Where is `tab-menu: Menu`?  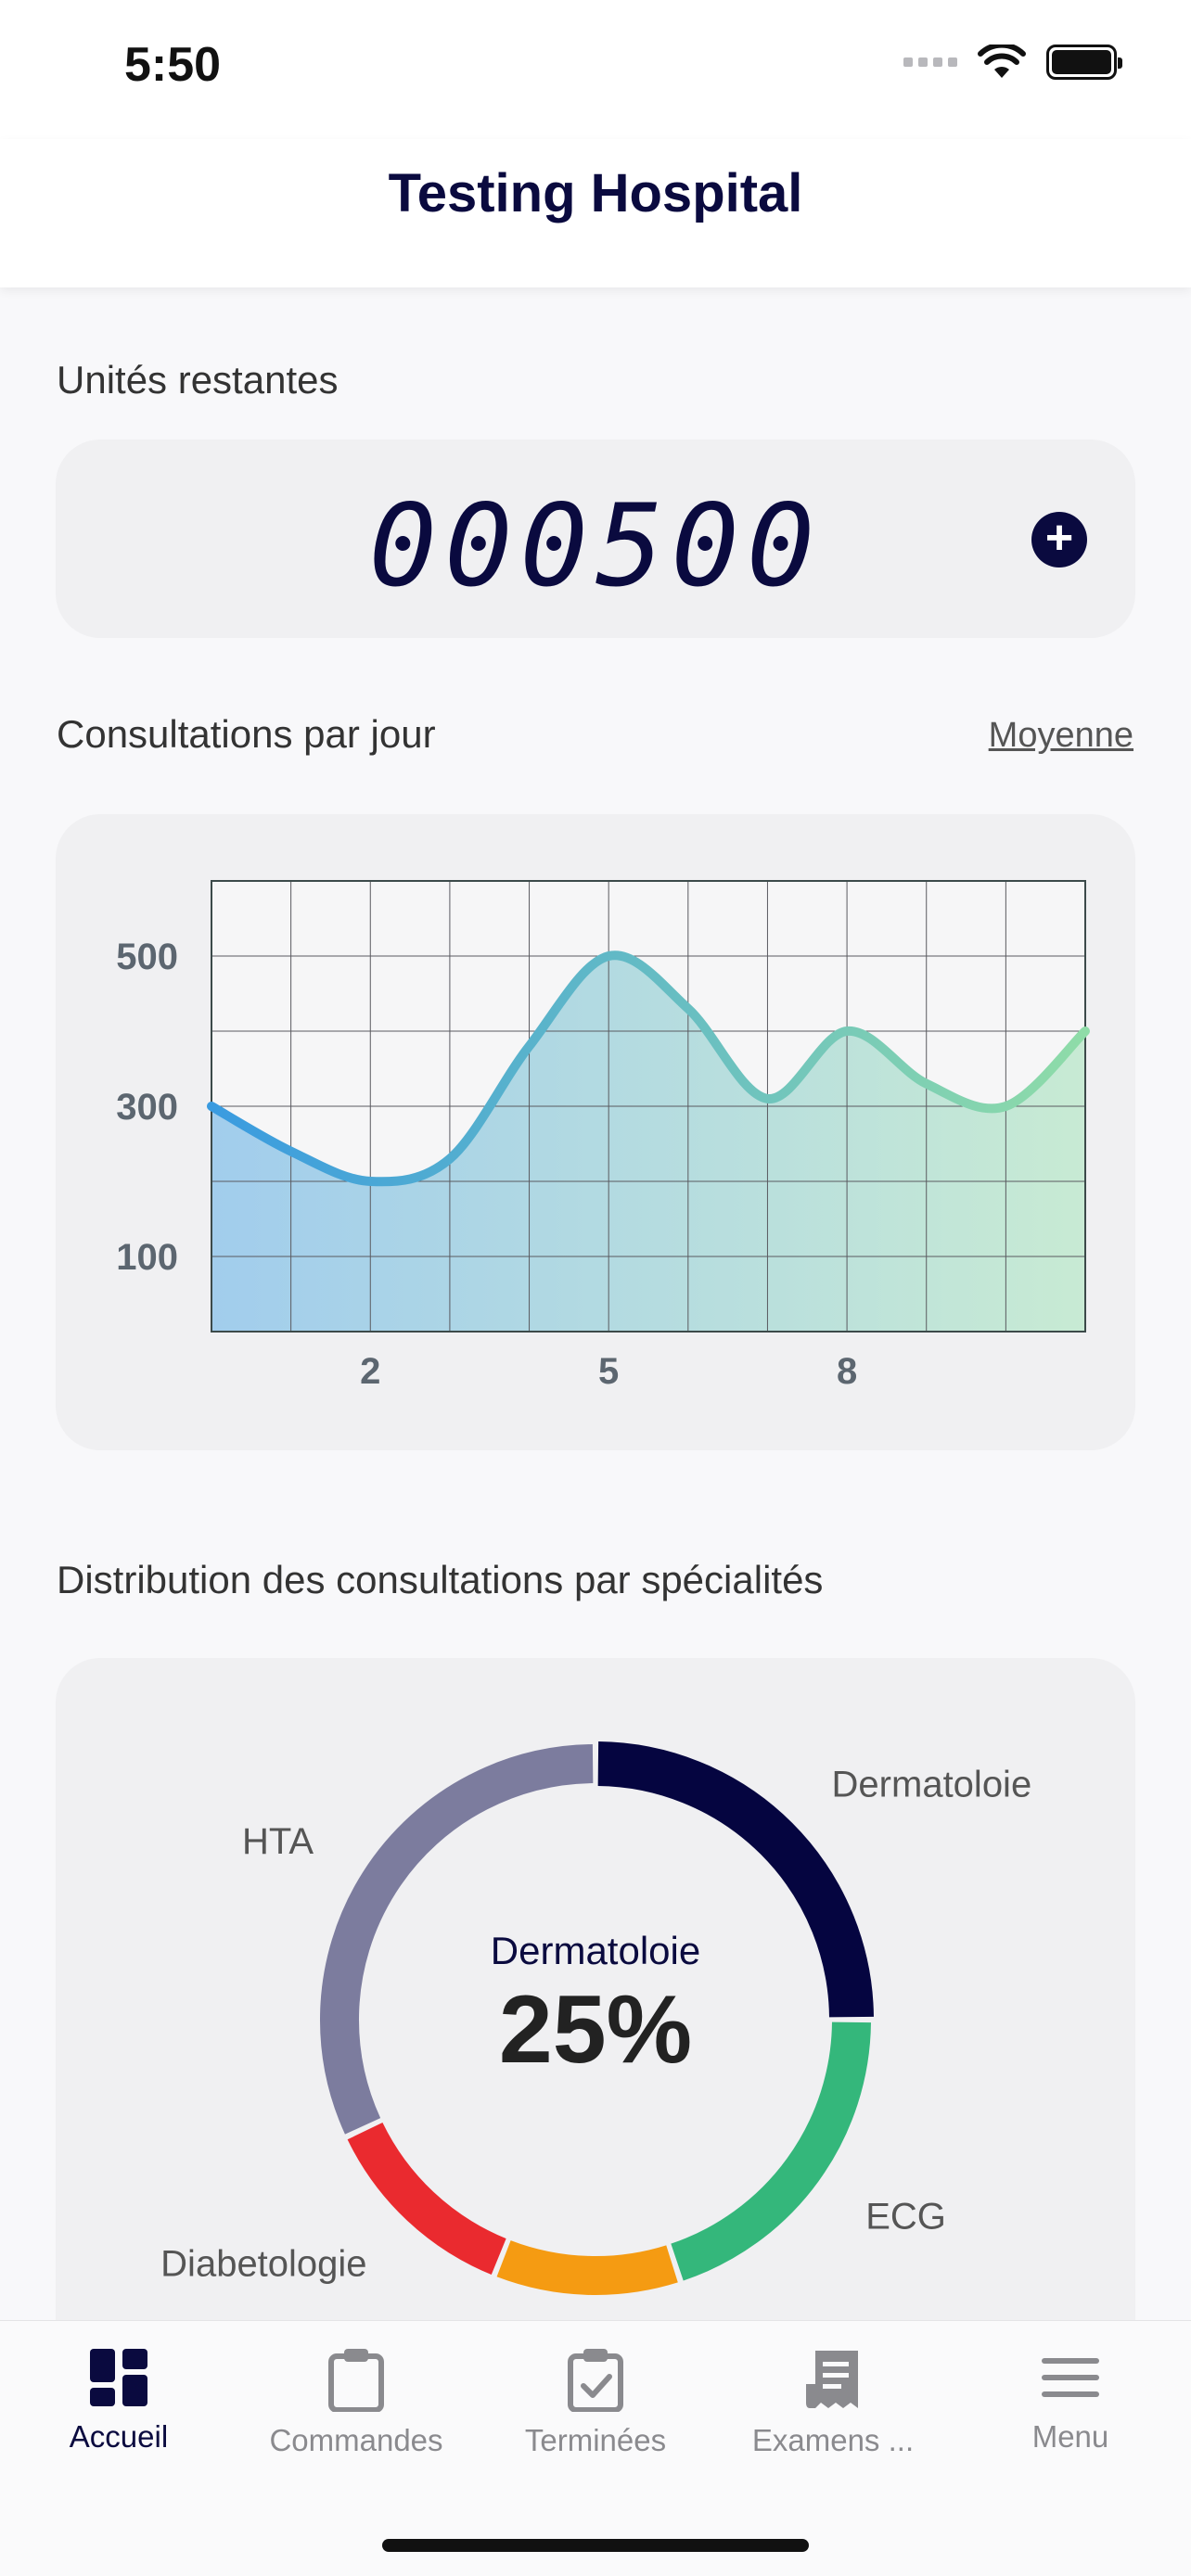
tab-menu: Menu is located at coordinates (1070, 2401).